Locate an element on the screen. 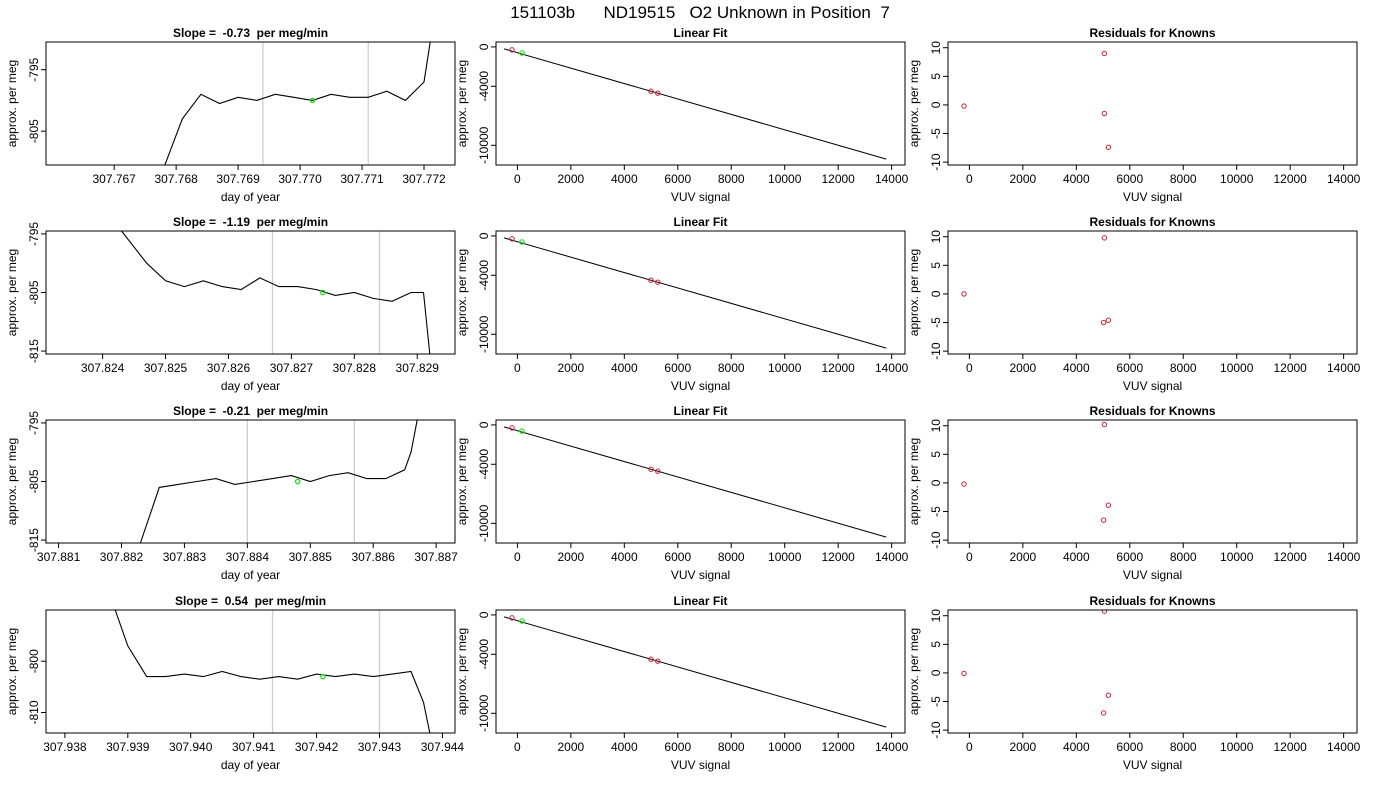  figure-title-description: O2 Unknown in Position 7 is located at coordinates (789, 12).